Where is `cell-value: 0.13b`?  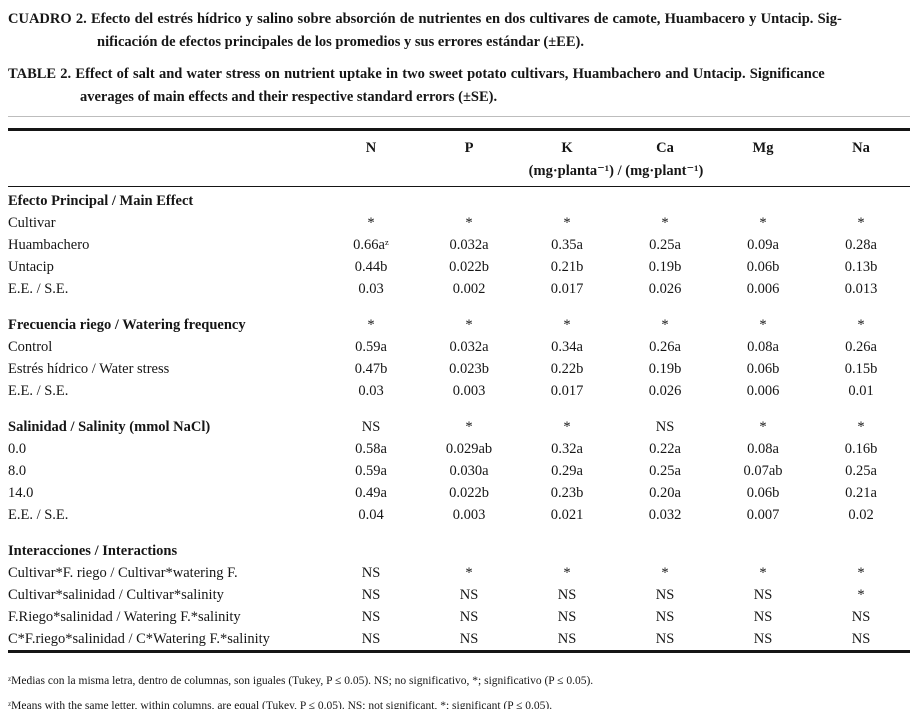
cell-value: 0.13b is located at coordinates (861, 267).